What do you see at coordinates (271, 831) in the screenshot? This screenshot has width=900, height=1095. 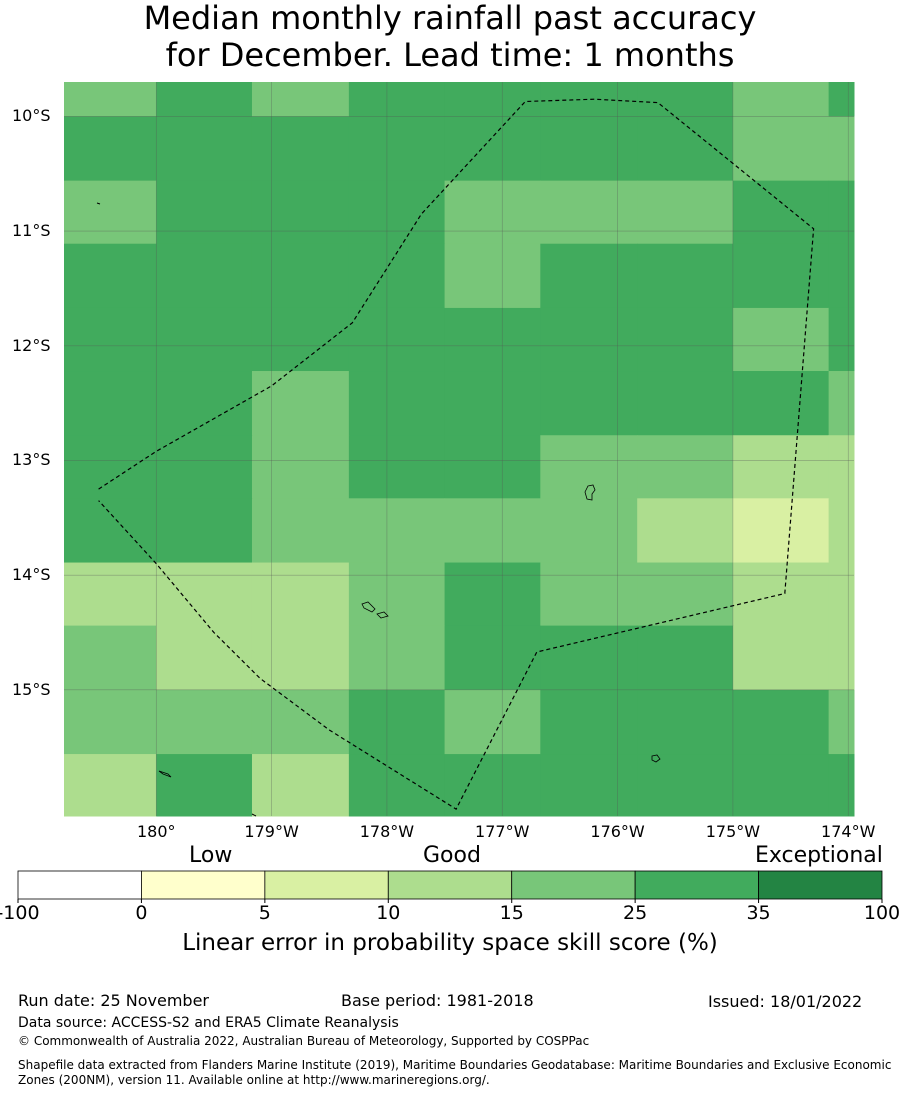 I see `lon-tick-label: 179°W` at bounding box center [271, 831].